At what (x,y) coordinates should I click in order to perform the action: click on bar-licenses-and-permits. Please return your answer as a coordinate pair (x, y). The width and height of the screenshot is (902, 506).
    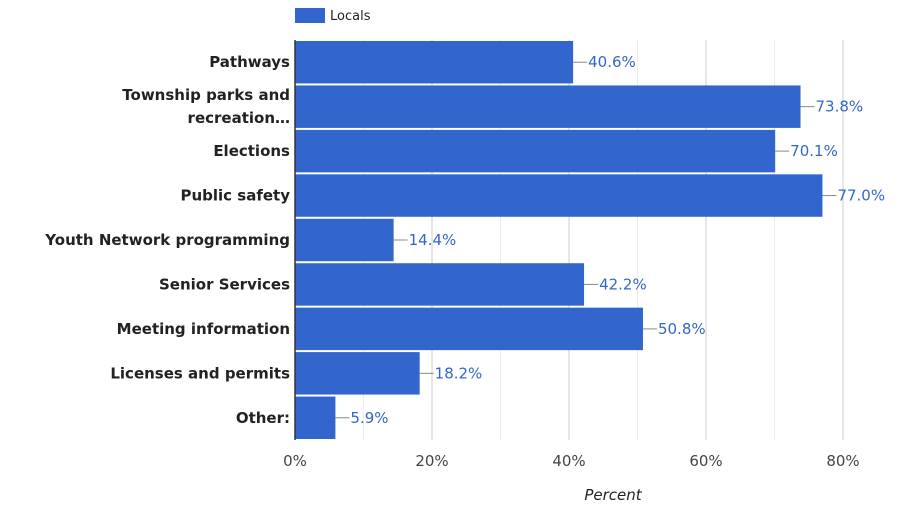
    Looking at the image, I should click on (357, 373).